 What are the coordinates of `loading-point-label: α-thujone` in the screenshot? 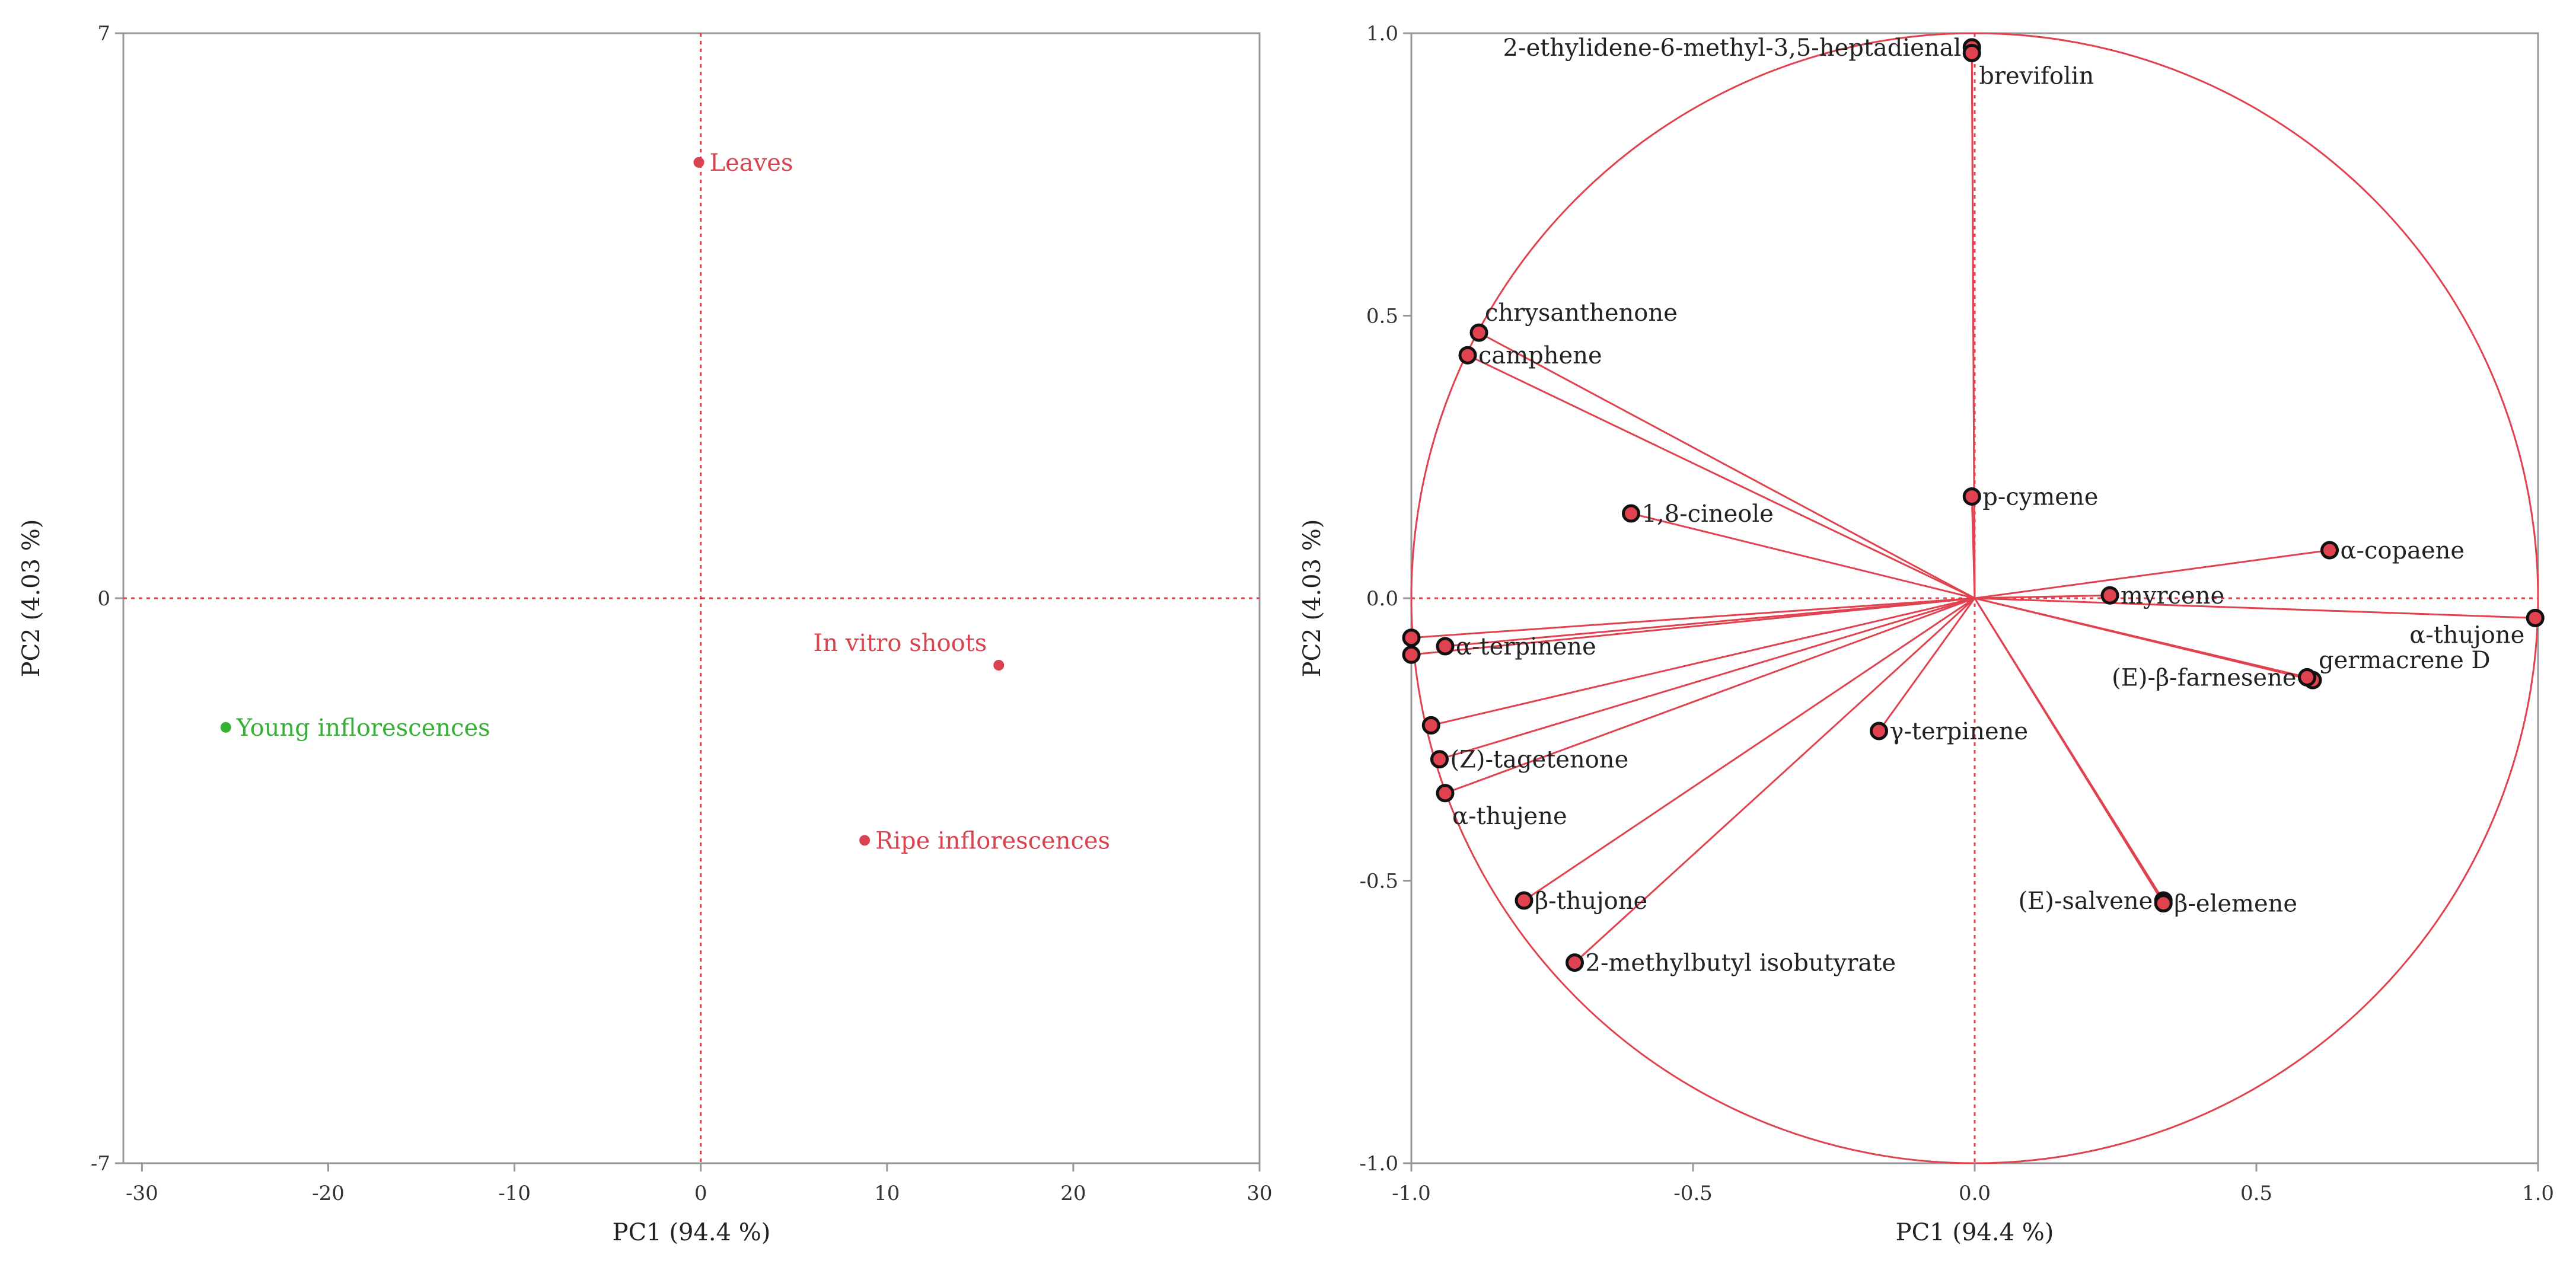 It's located at (2466, 635).